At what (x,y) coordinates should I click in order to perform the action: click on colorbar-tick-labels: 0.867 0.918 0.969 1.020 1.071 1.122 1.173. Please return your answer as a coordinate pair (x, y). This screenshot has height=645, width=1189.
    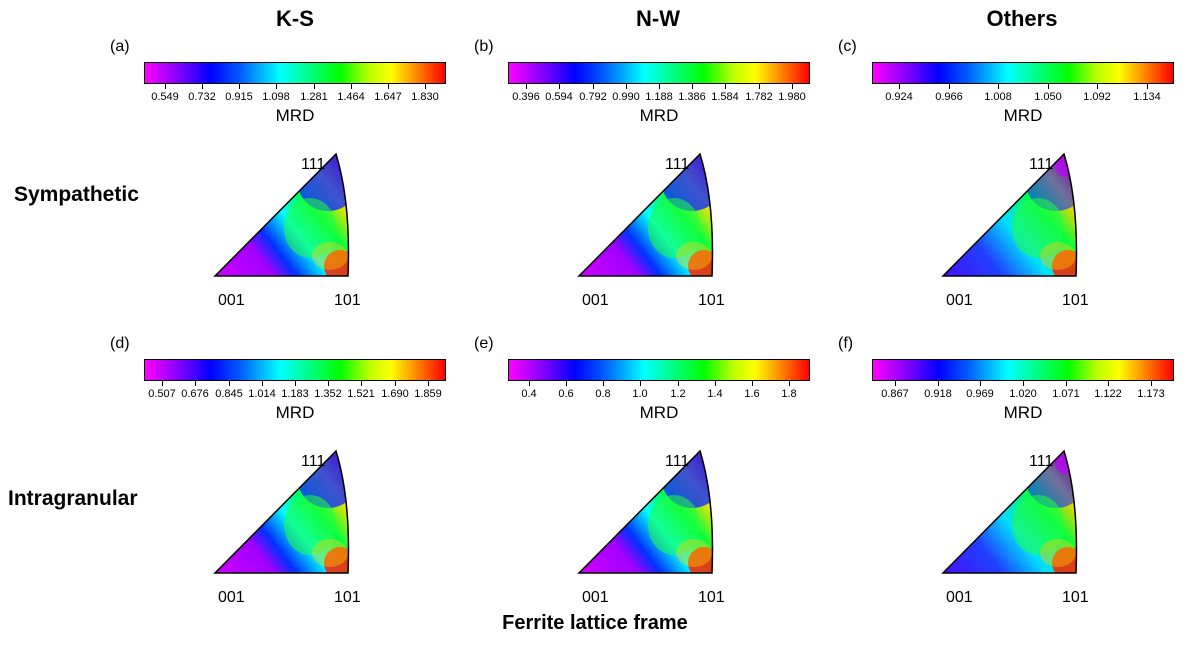
    Looking at the image, I should click on (1023, 395).